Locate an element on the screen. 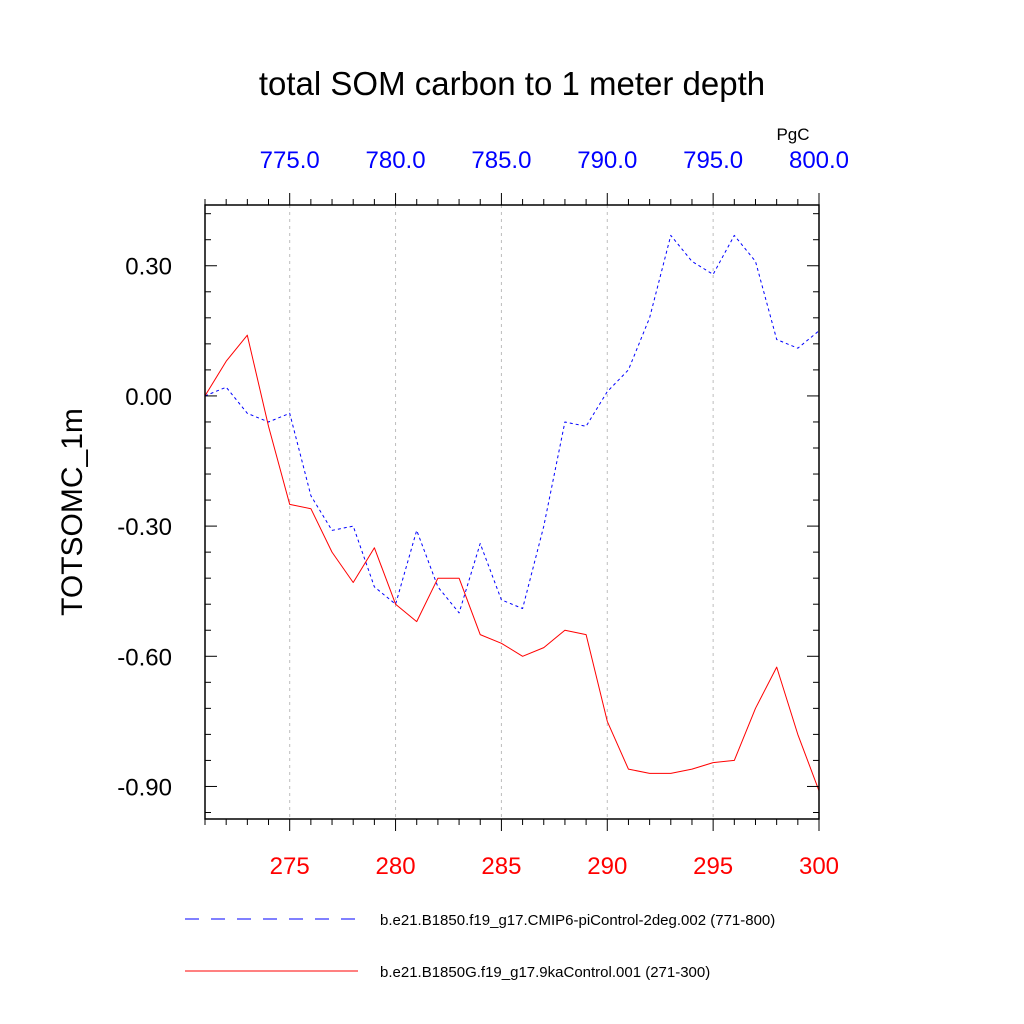  top-axis-tick-label: 780.0 is located at coordinates (396, 160).